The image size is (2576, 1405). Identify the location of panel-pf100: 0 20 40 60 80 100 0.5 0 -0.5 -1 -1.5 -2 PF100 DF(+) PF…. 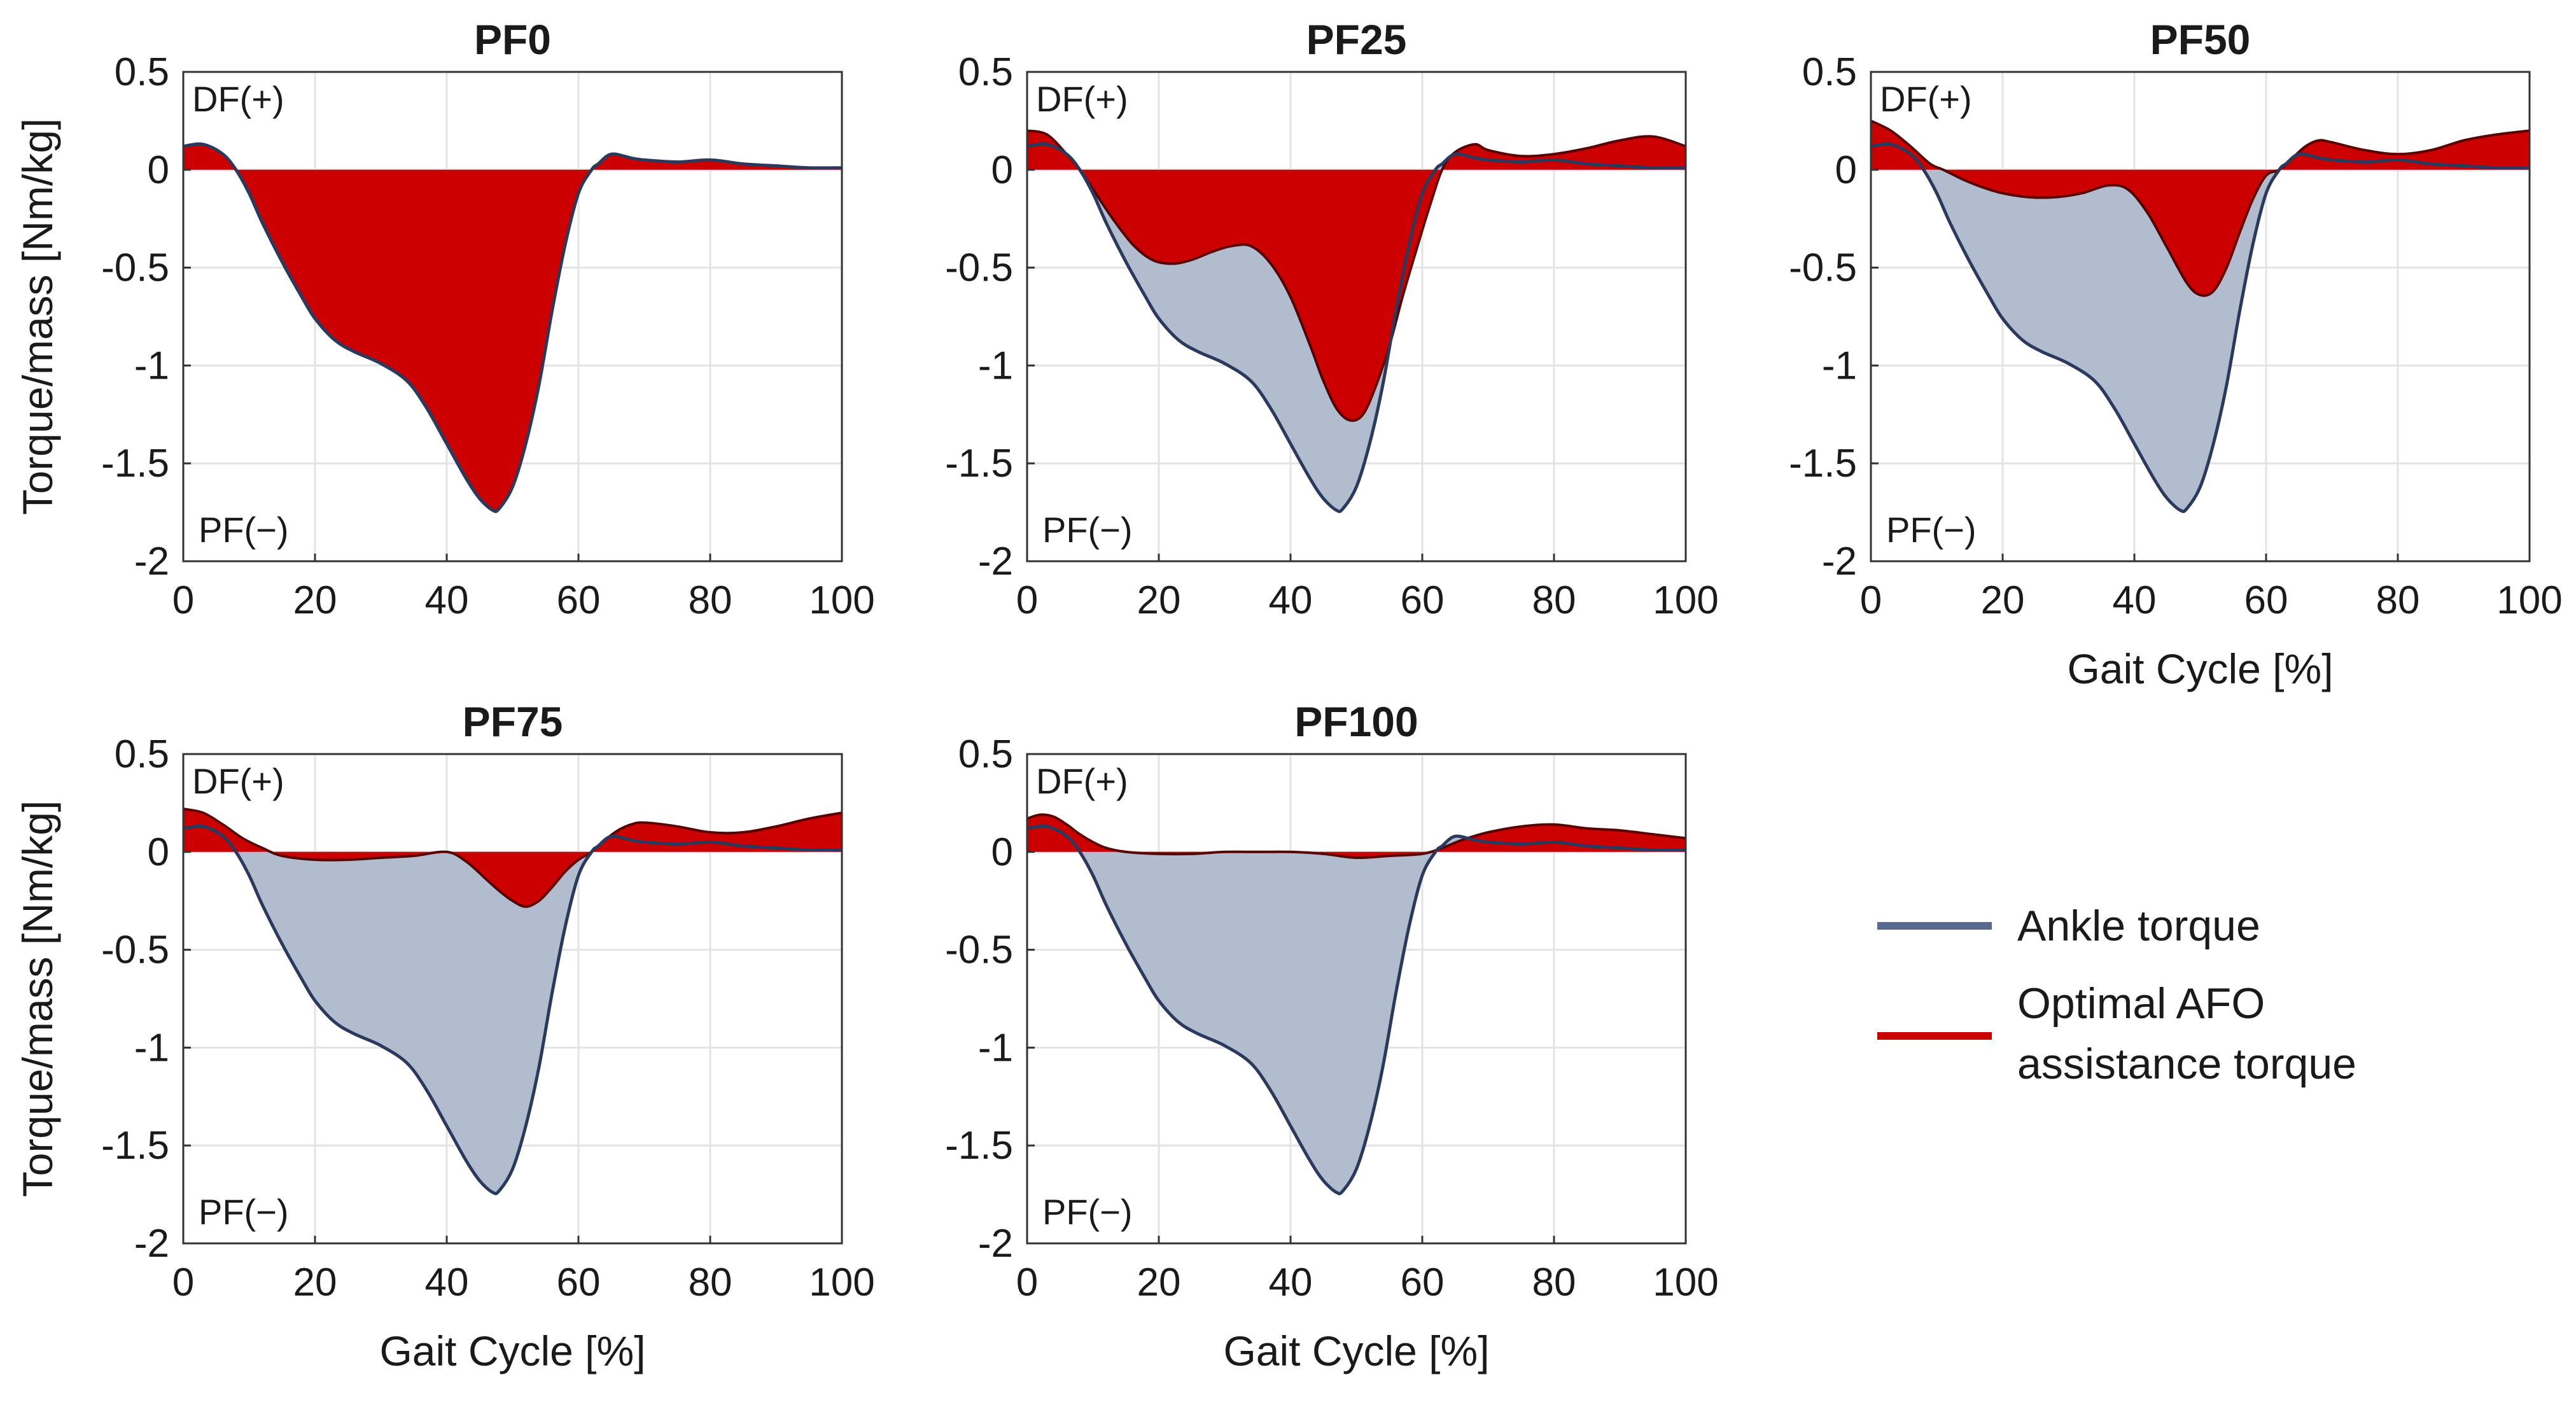
(1332, 1036).